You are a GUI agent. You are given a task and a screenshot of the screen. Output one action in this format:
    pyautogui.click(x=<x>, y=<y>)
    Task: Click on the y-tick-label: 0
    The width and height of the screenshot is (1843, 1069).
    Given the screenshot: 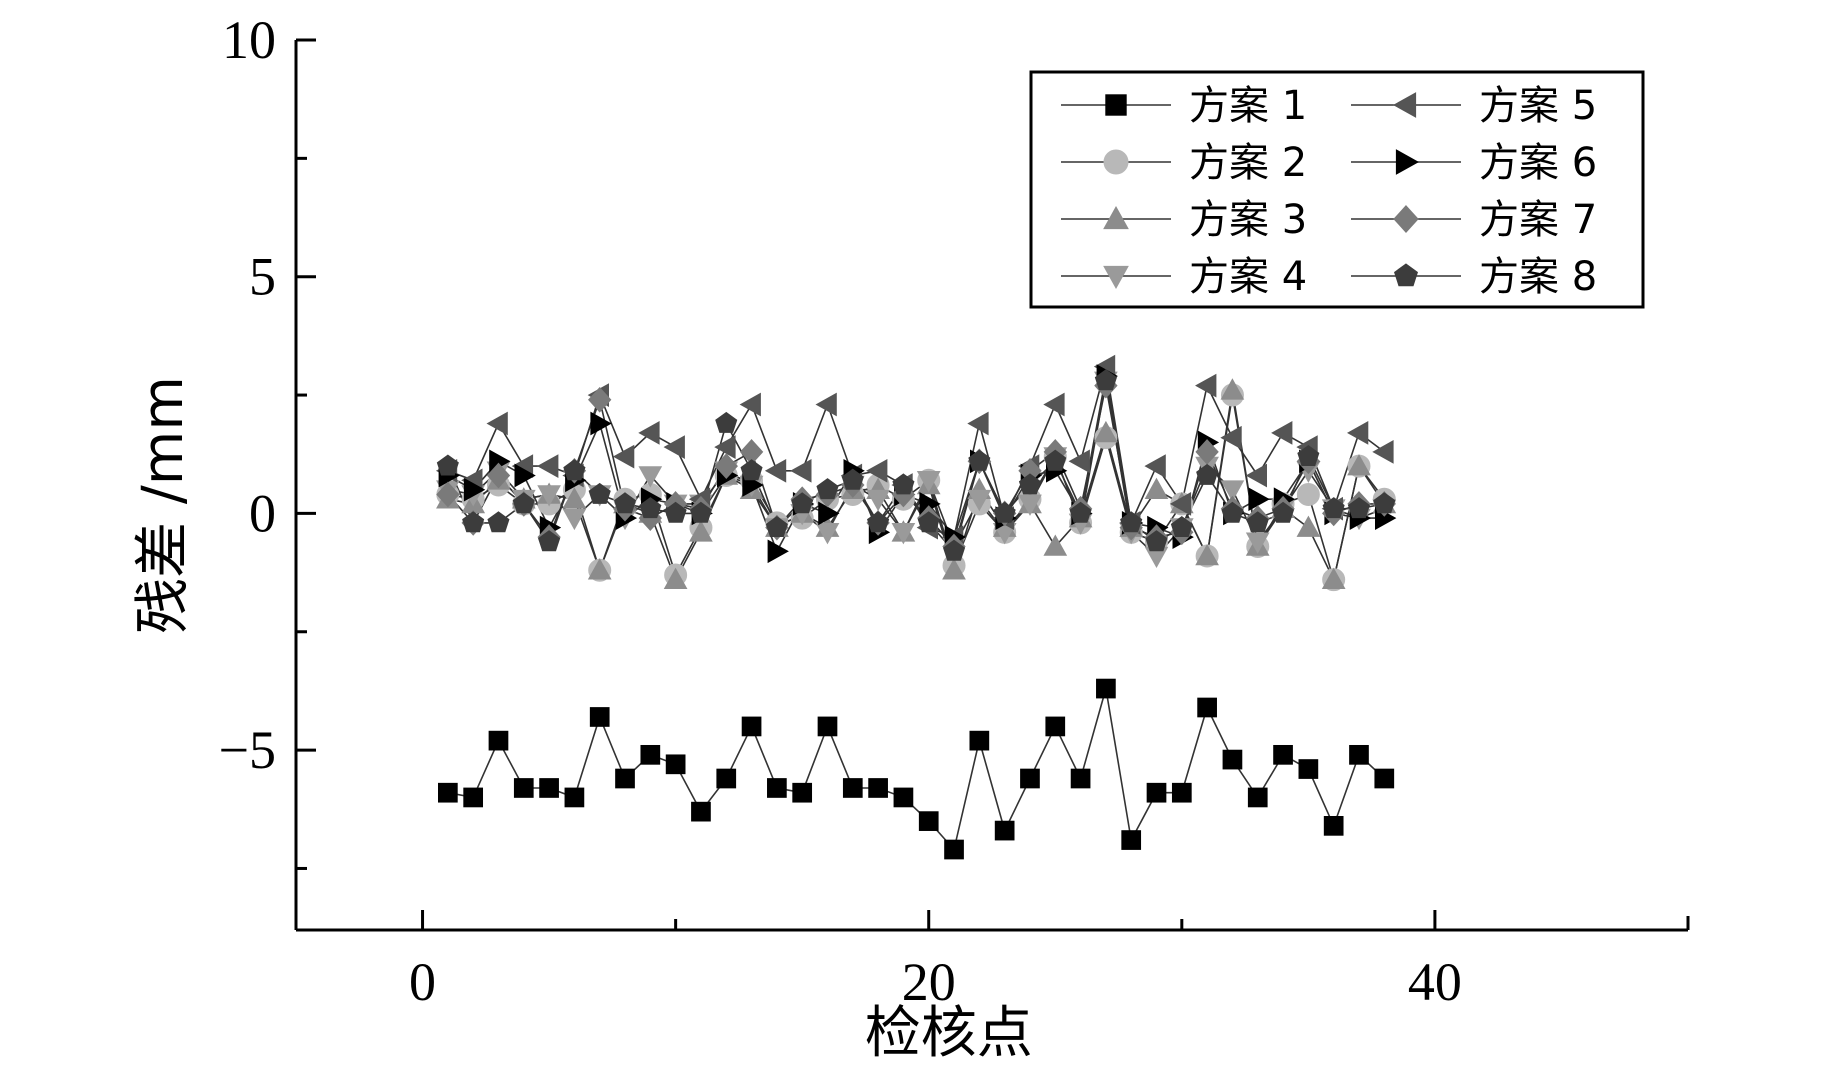 What is the action you would take?
    pyautogui.click(x=262, y=513)
    